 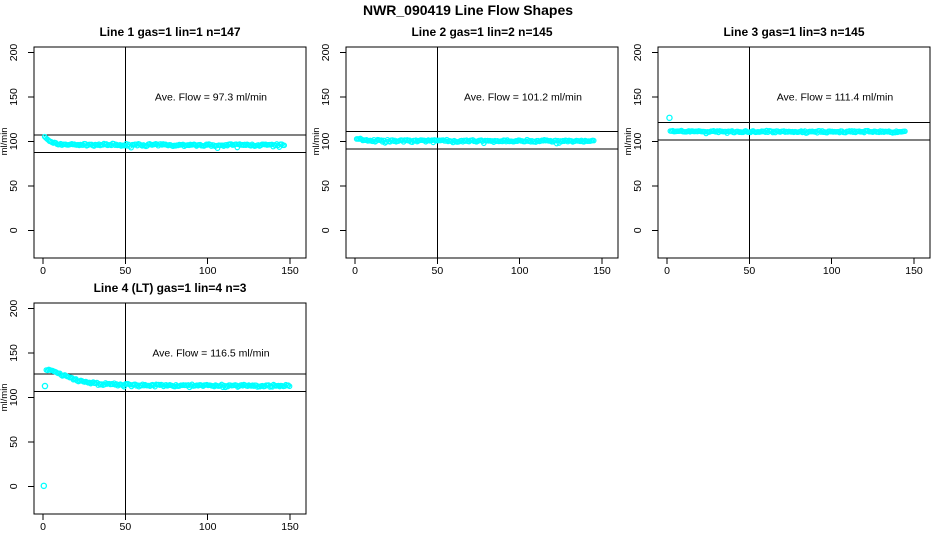 I want to click on ave-flow-annotation: Ave. Flow = 111.4 ml/min, so click(x=835, y=97).